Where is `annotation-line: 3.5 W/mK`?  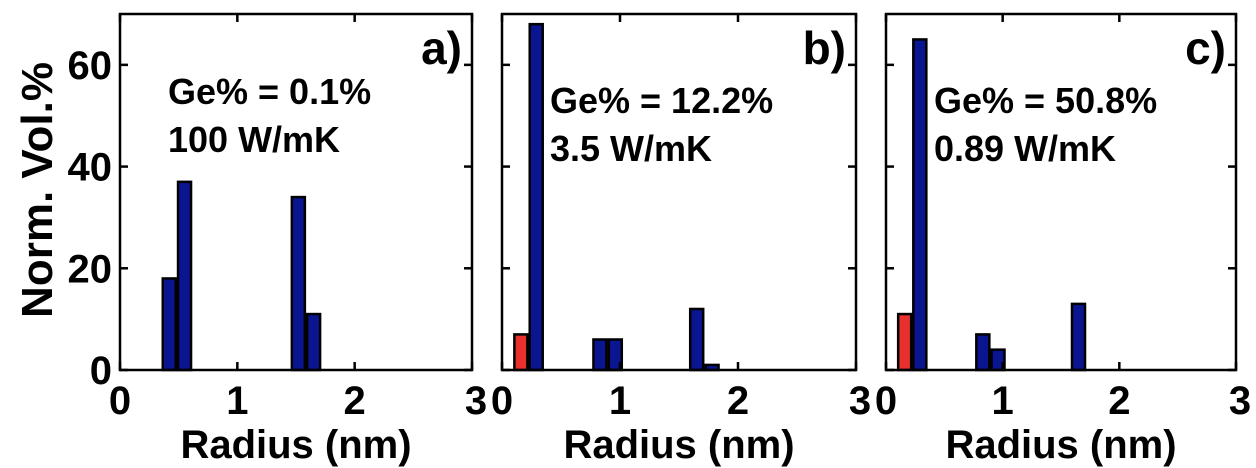 annotation-line: 3.5 W/mK is located at coordinates (631, 148).